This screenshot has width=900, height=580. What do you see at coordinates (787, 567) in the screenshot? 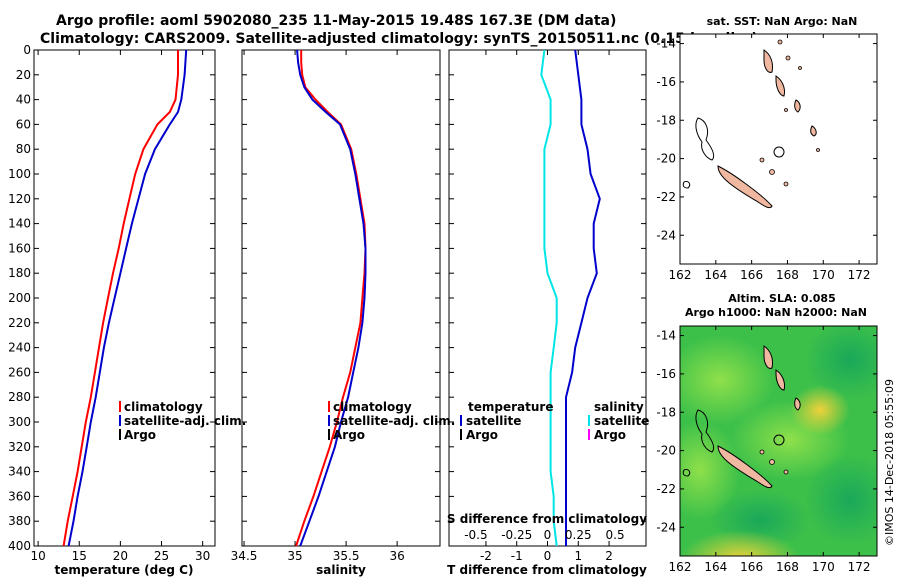
I see `map-x-tick-label: 168` at bounding box center [787, 567].